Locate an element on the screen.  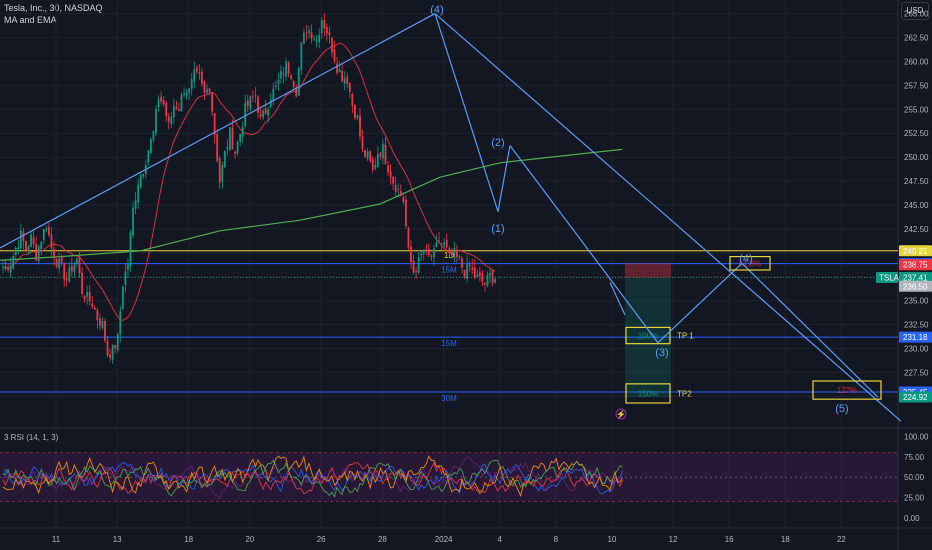
price-tick-label: 230.00 is located at coordinates (916, 348).